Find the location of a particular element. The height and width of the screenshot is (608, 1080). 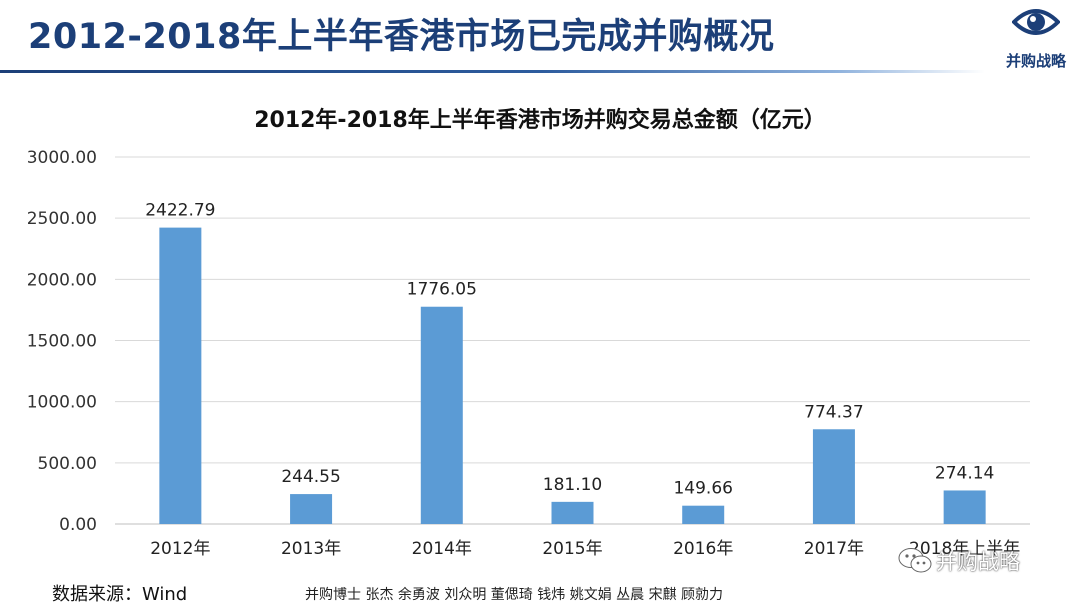

author-list: 并购博士 张杰 余勇波 刘众明 董偲琦 钱炜 姚文娟 丛晨 宋麒 顾勍力 is located at coordinates (514, 595).